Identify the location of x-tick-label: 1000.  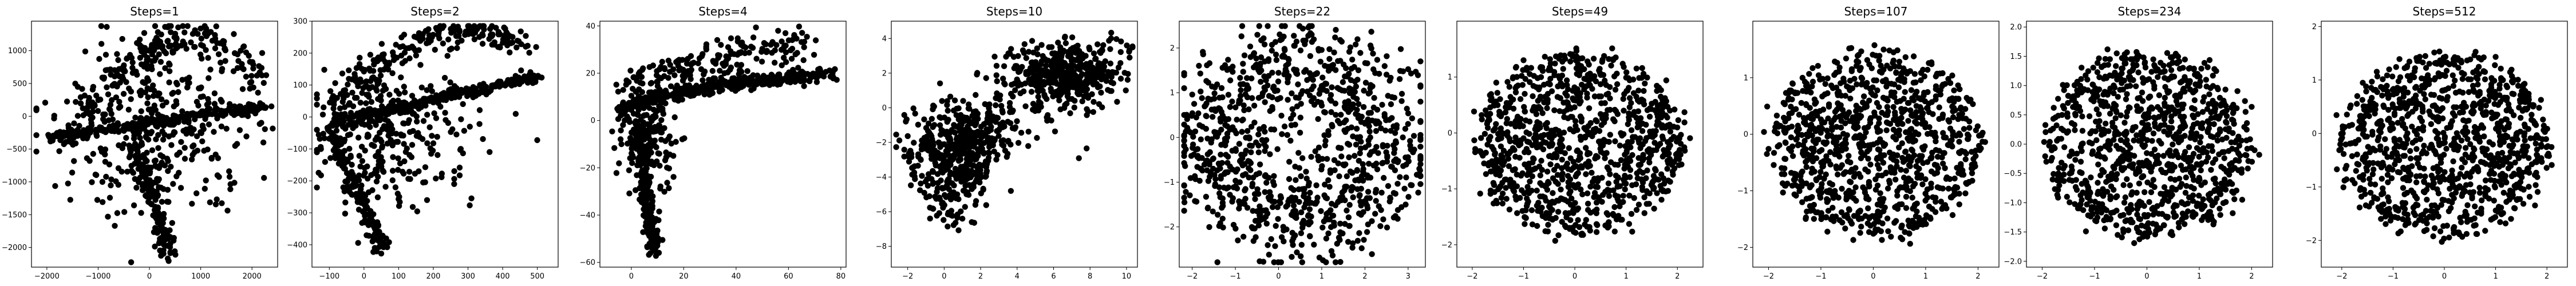
(200, 276).